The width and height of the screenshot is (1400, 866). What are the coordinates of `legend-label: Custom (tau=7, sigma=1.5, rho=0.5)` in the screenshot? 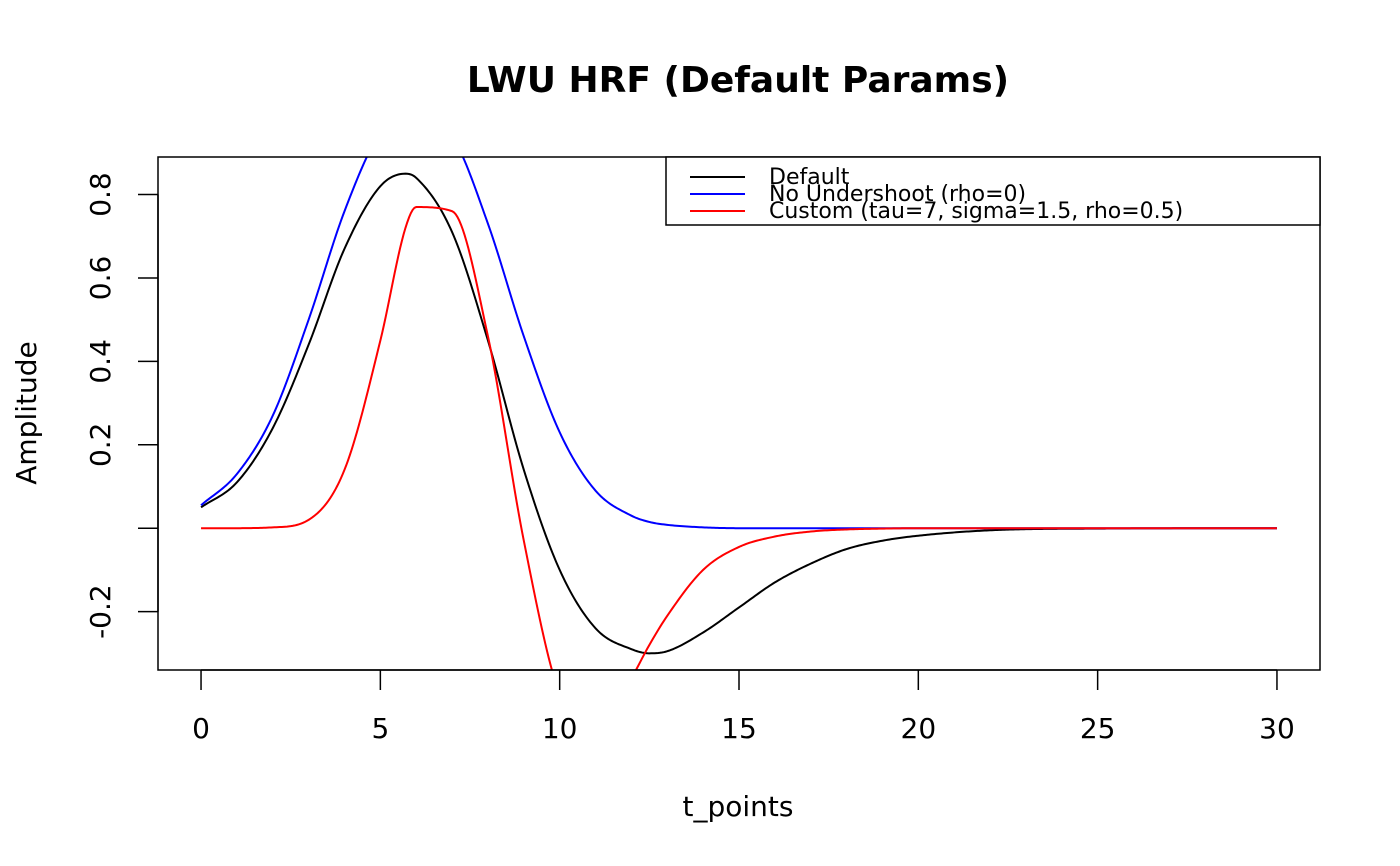 It's located at (976, 211).